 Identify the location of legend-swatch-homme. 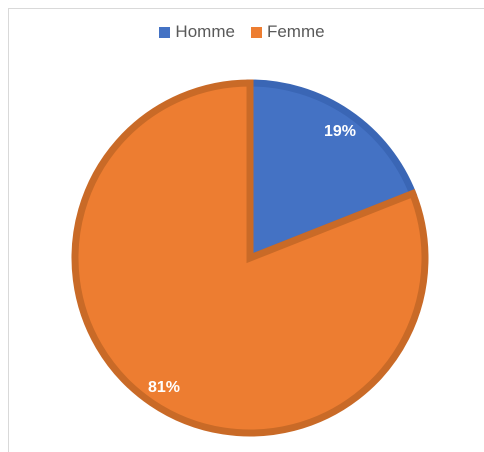
(165, 32).